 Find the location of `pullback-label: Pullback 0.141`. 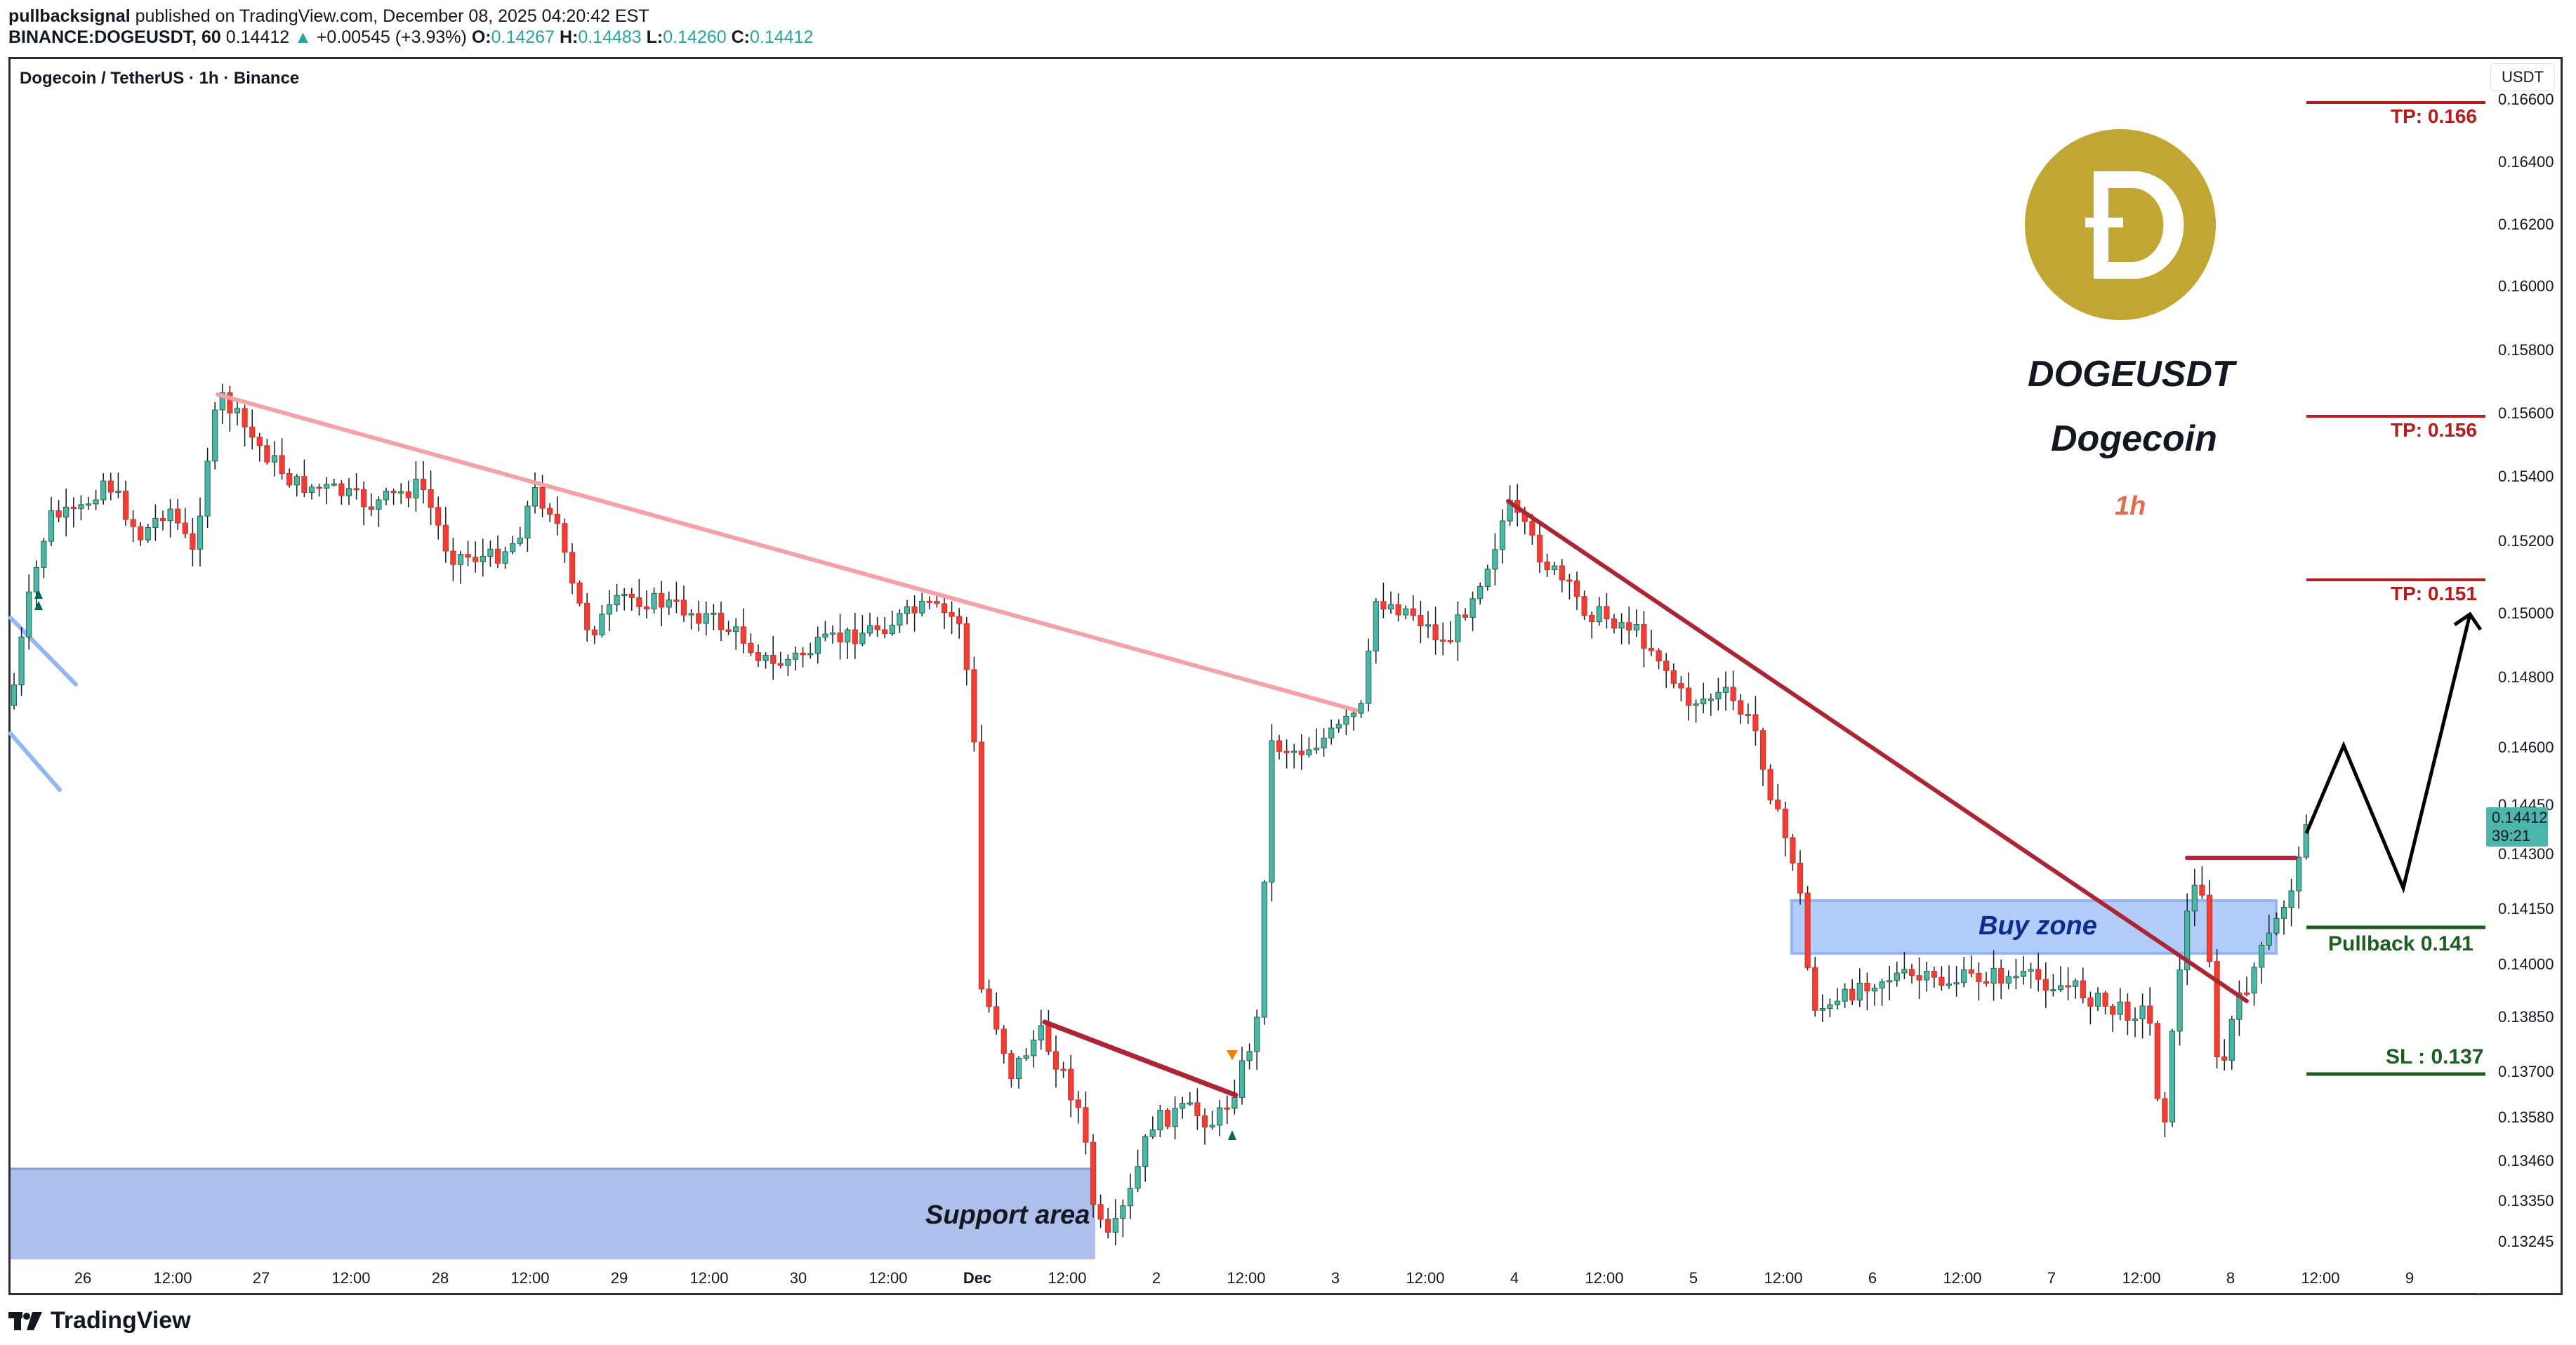

pullback-label: Pullback 0.141 is located at coordinates (2400, 944).